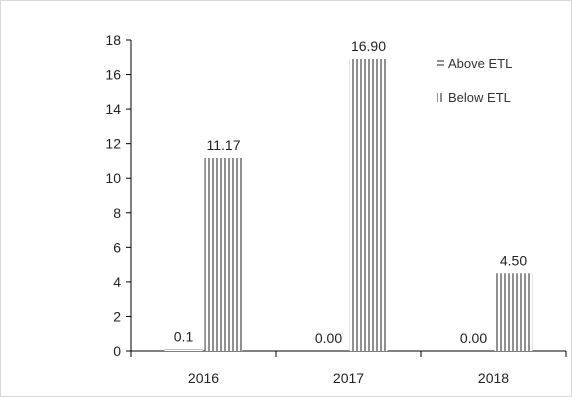 The height and width of the screenshot is (397, 572). What do you see at coordinates (113, 75) in the screenshot?
I see `y-tick-label: 16` at bounding box center [113, 75].